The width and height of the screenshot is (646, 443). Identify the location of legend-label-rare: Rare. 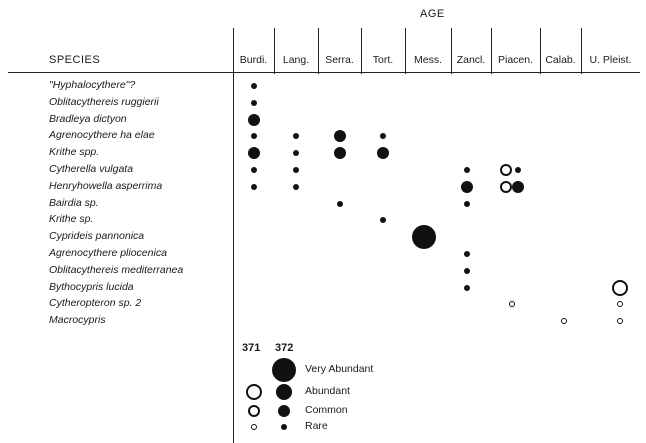
(316, 426).